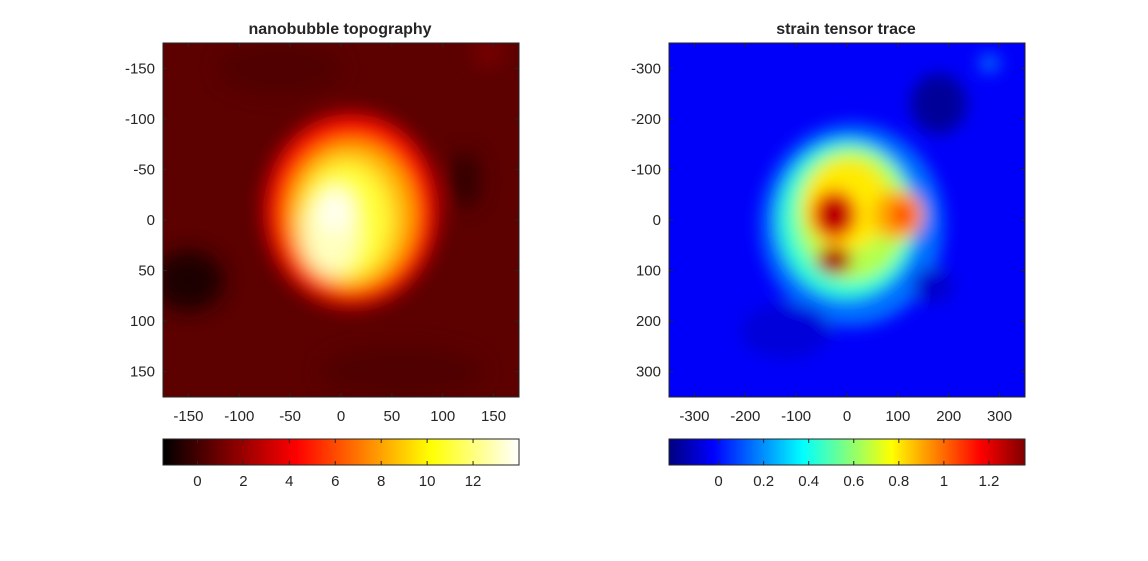  Describe the element at coordinates (846, 29) in the screenshot. I see `strain-title: strain tensor trace` at that location.